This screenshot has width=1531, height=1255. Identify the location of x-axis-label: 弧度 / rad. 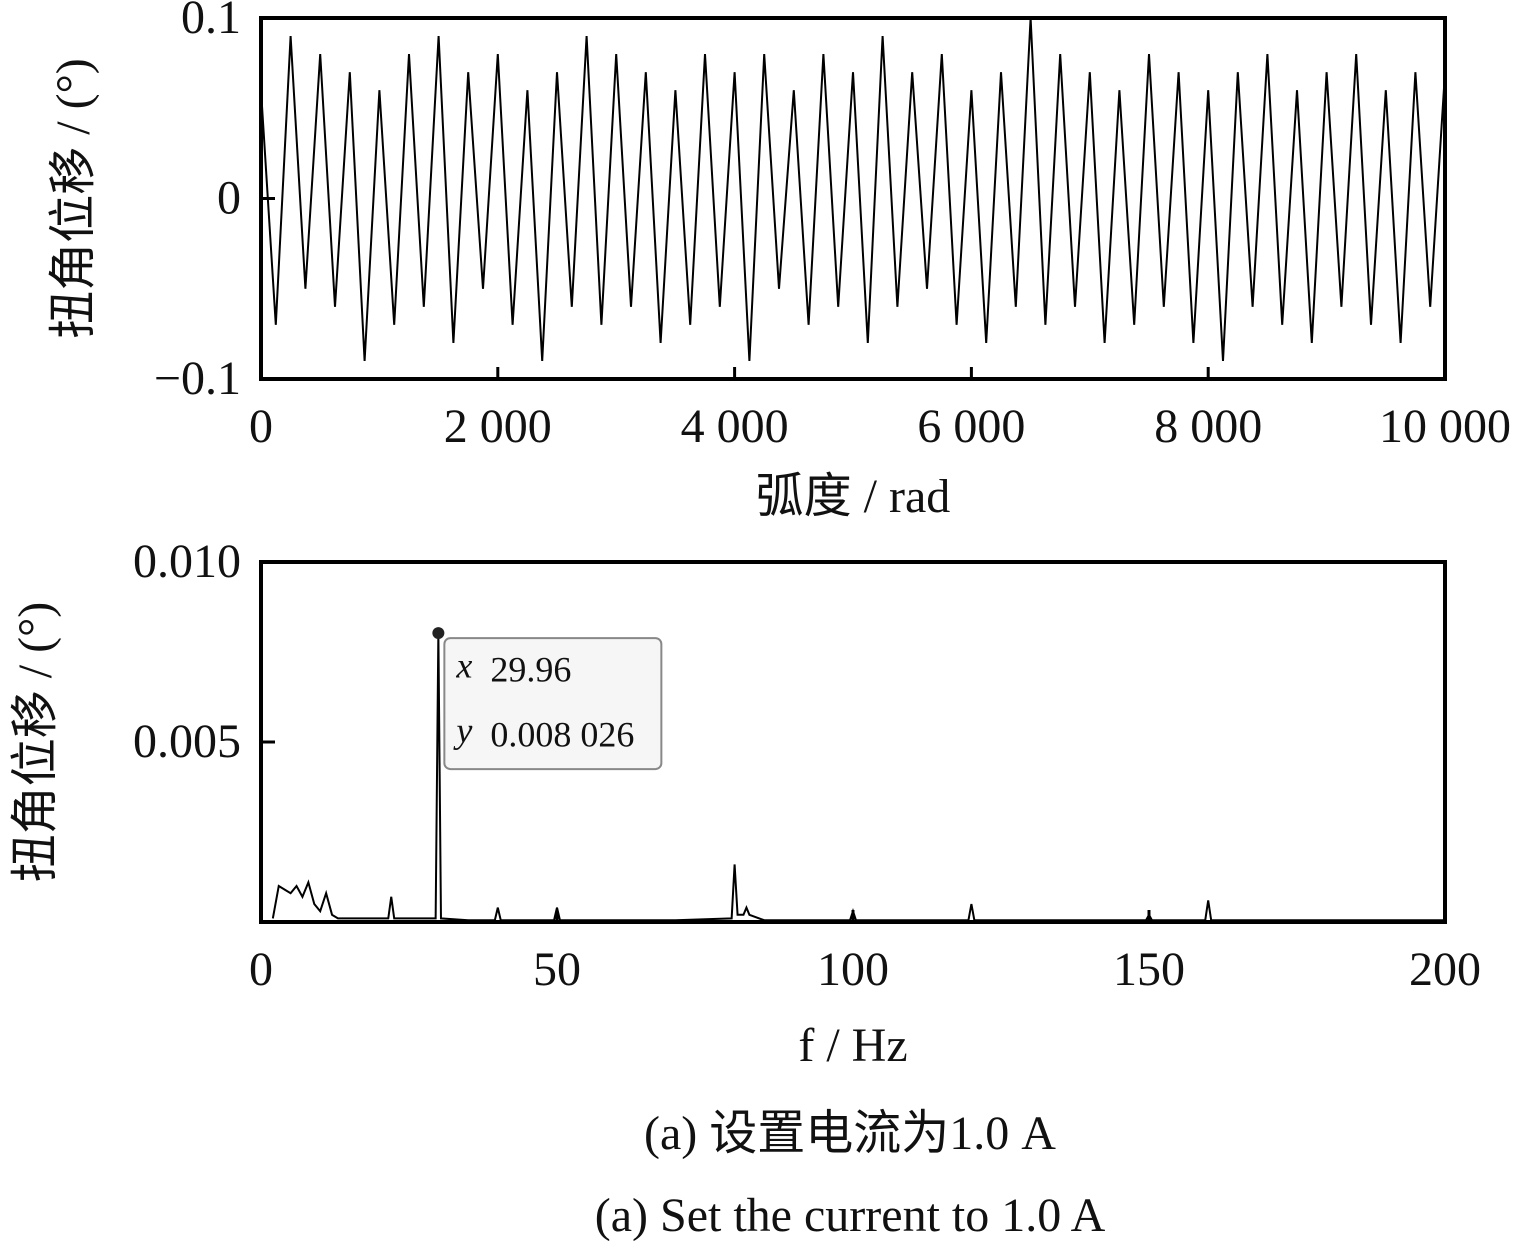
(853, 496).